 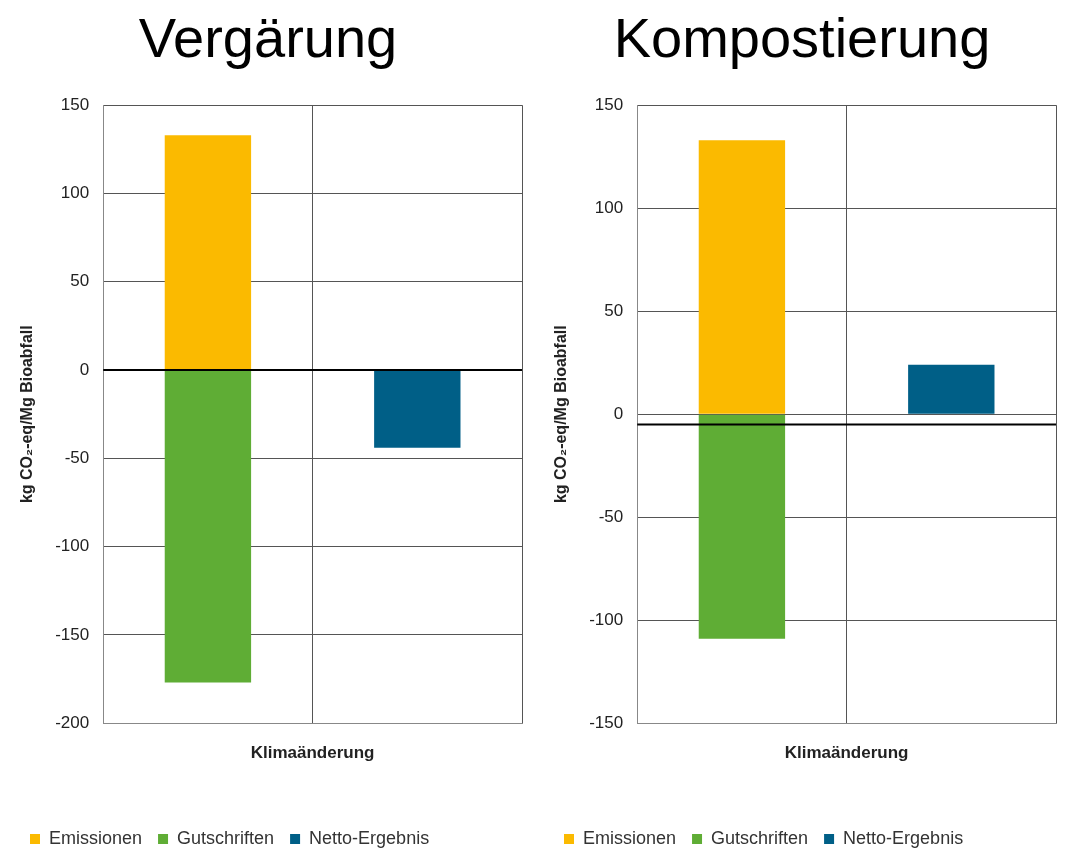 I want to click on y-tick-label: -200, so click(x=72, y=722).